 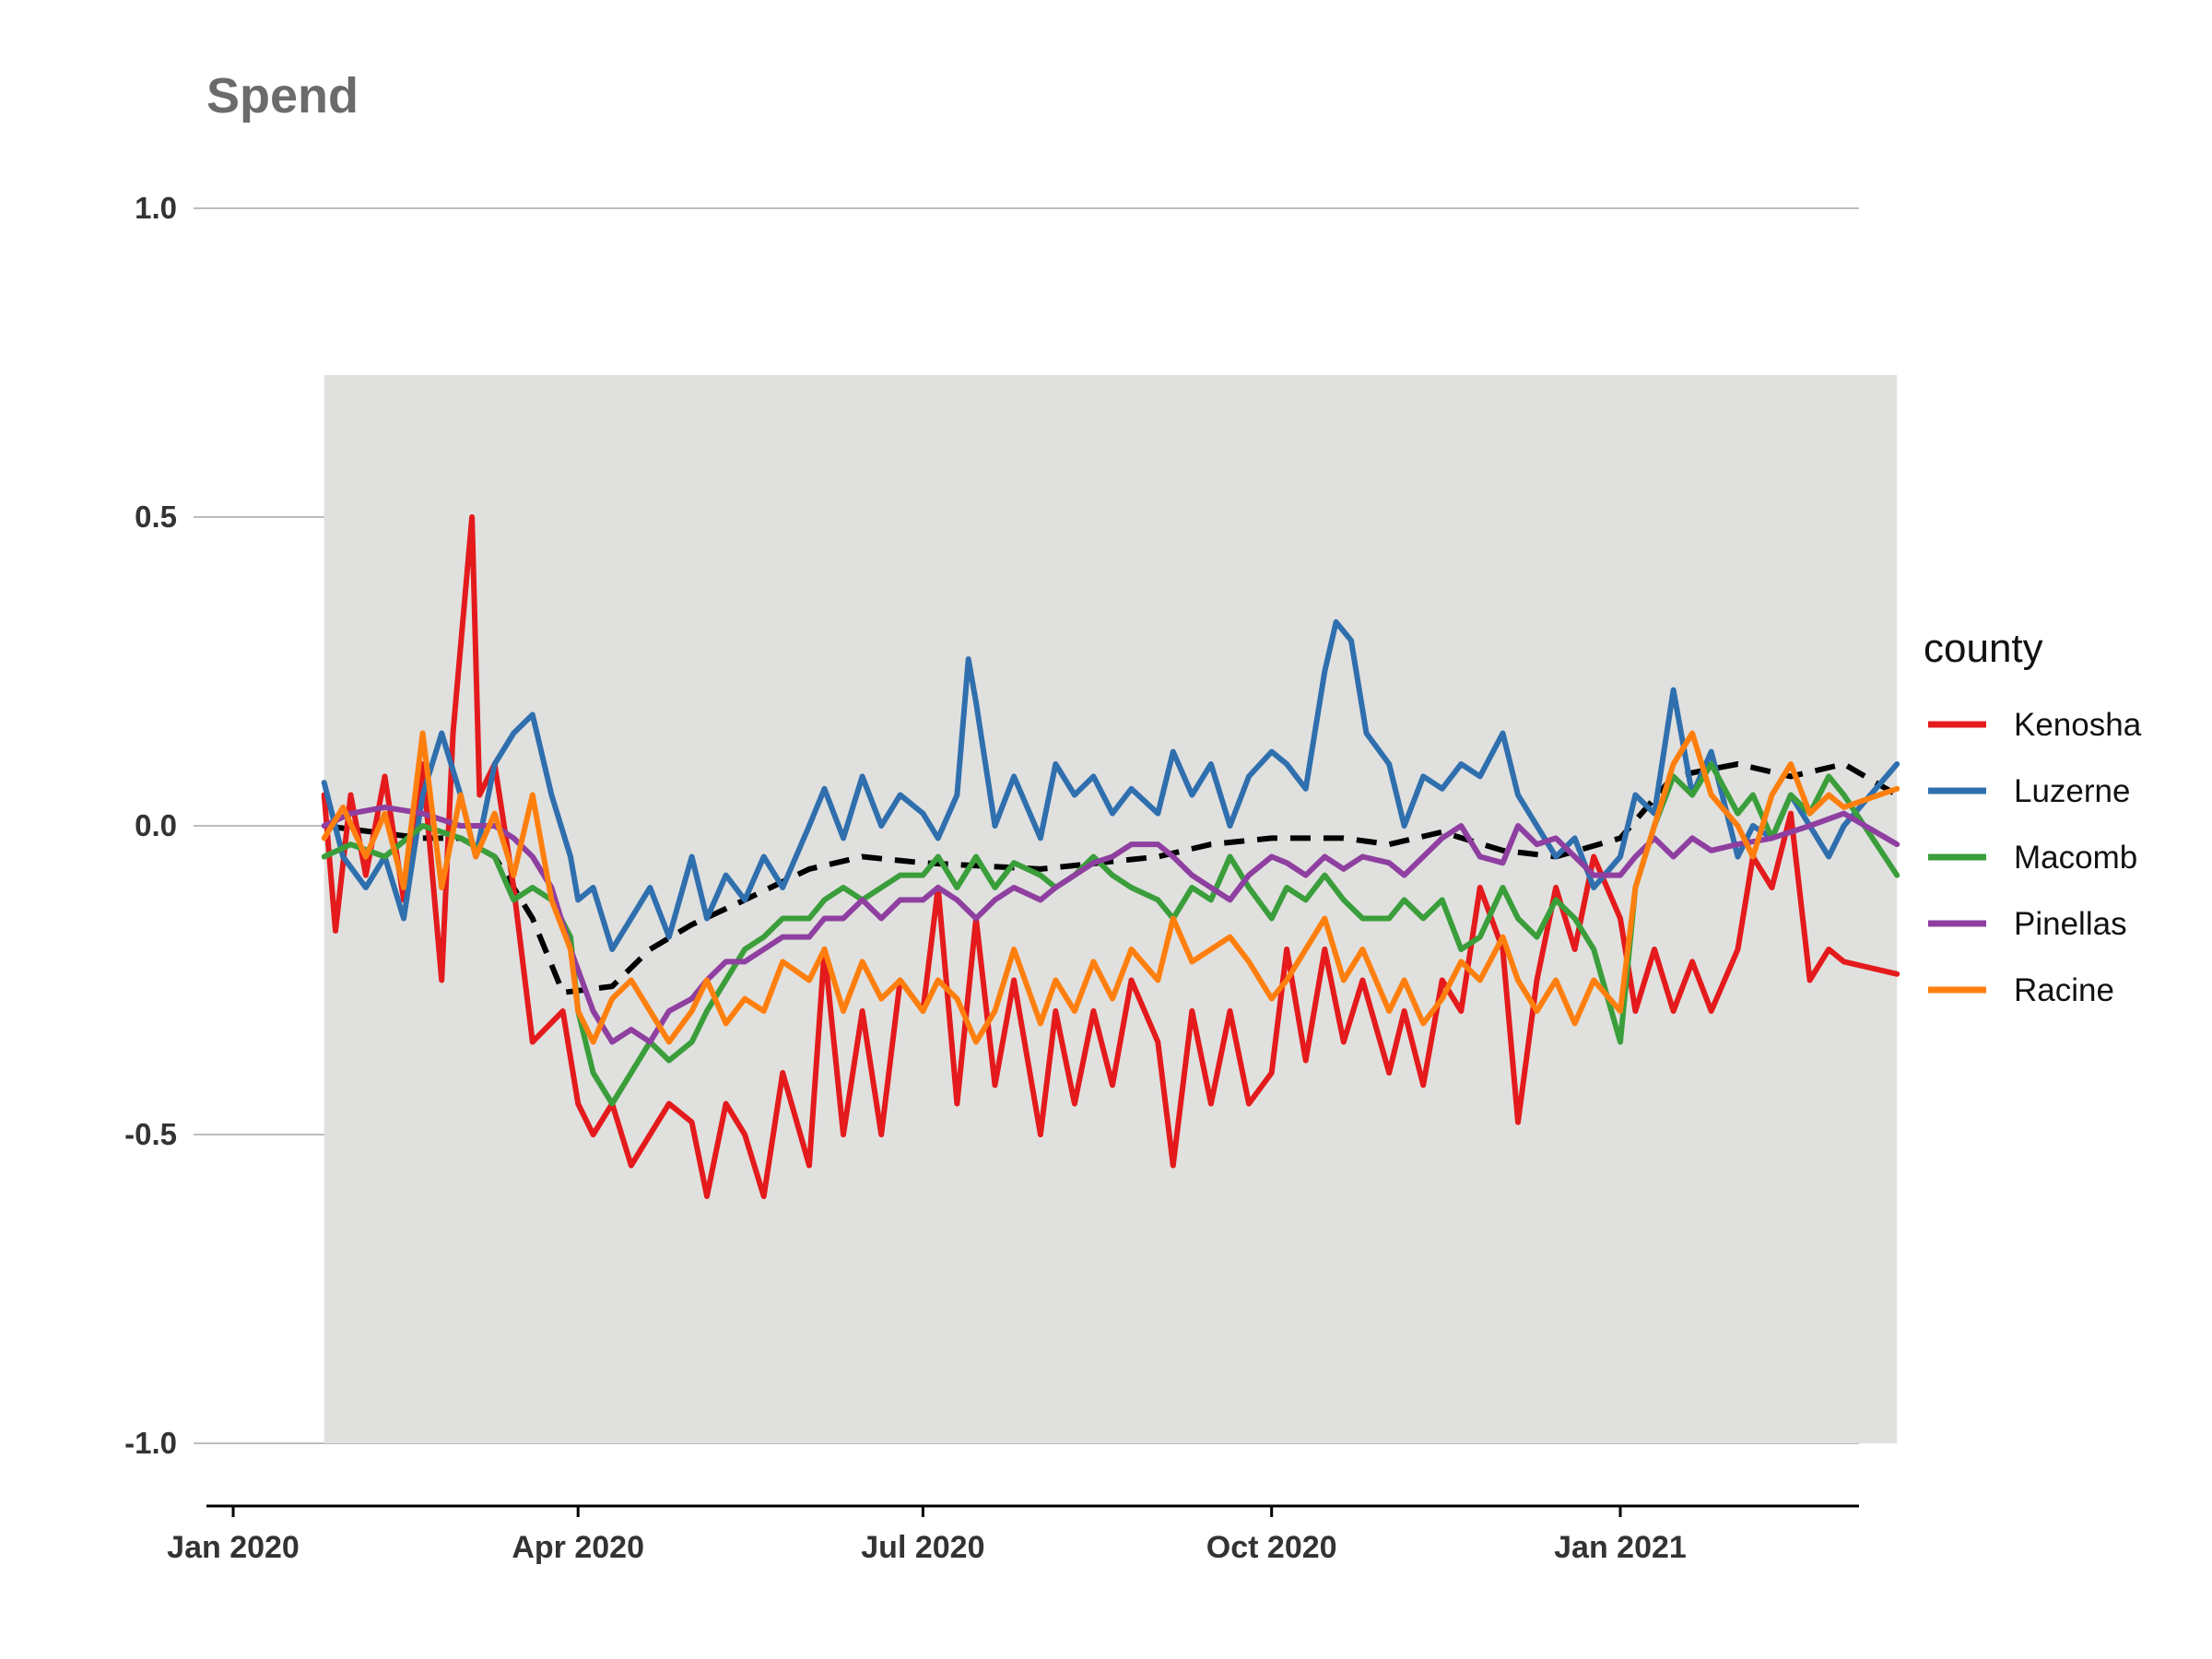 I want to click on x-tick-label: Apr 2020, so click(x=578, y=1547).